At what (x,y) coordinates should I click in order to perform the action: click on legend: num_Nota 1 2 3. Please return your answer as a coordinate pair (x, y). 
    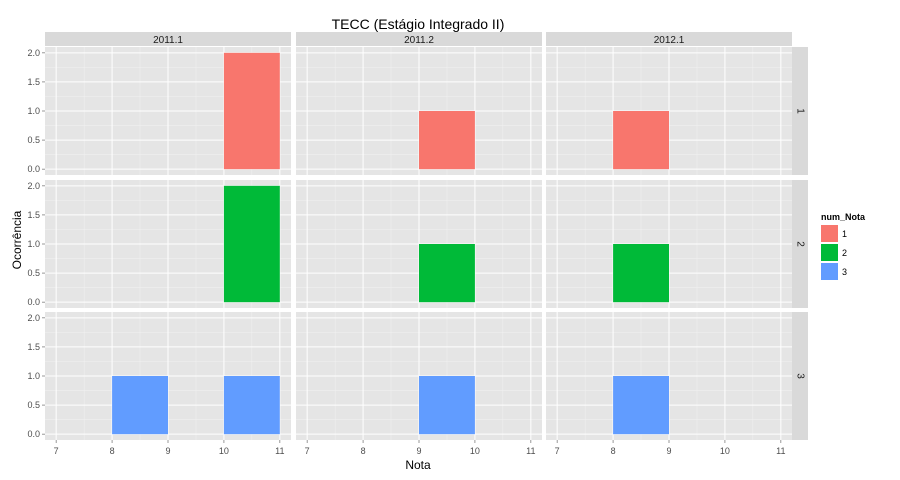
    Looking at the image, I should click on (843, 246).